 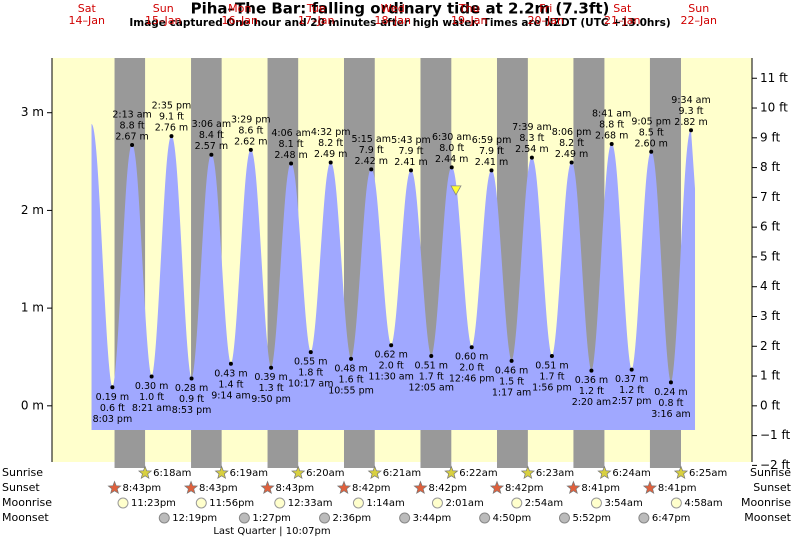 I want to click on feet-label: 8.3 ft, so click(x=531, y=138).